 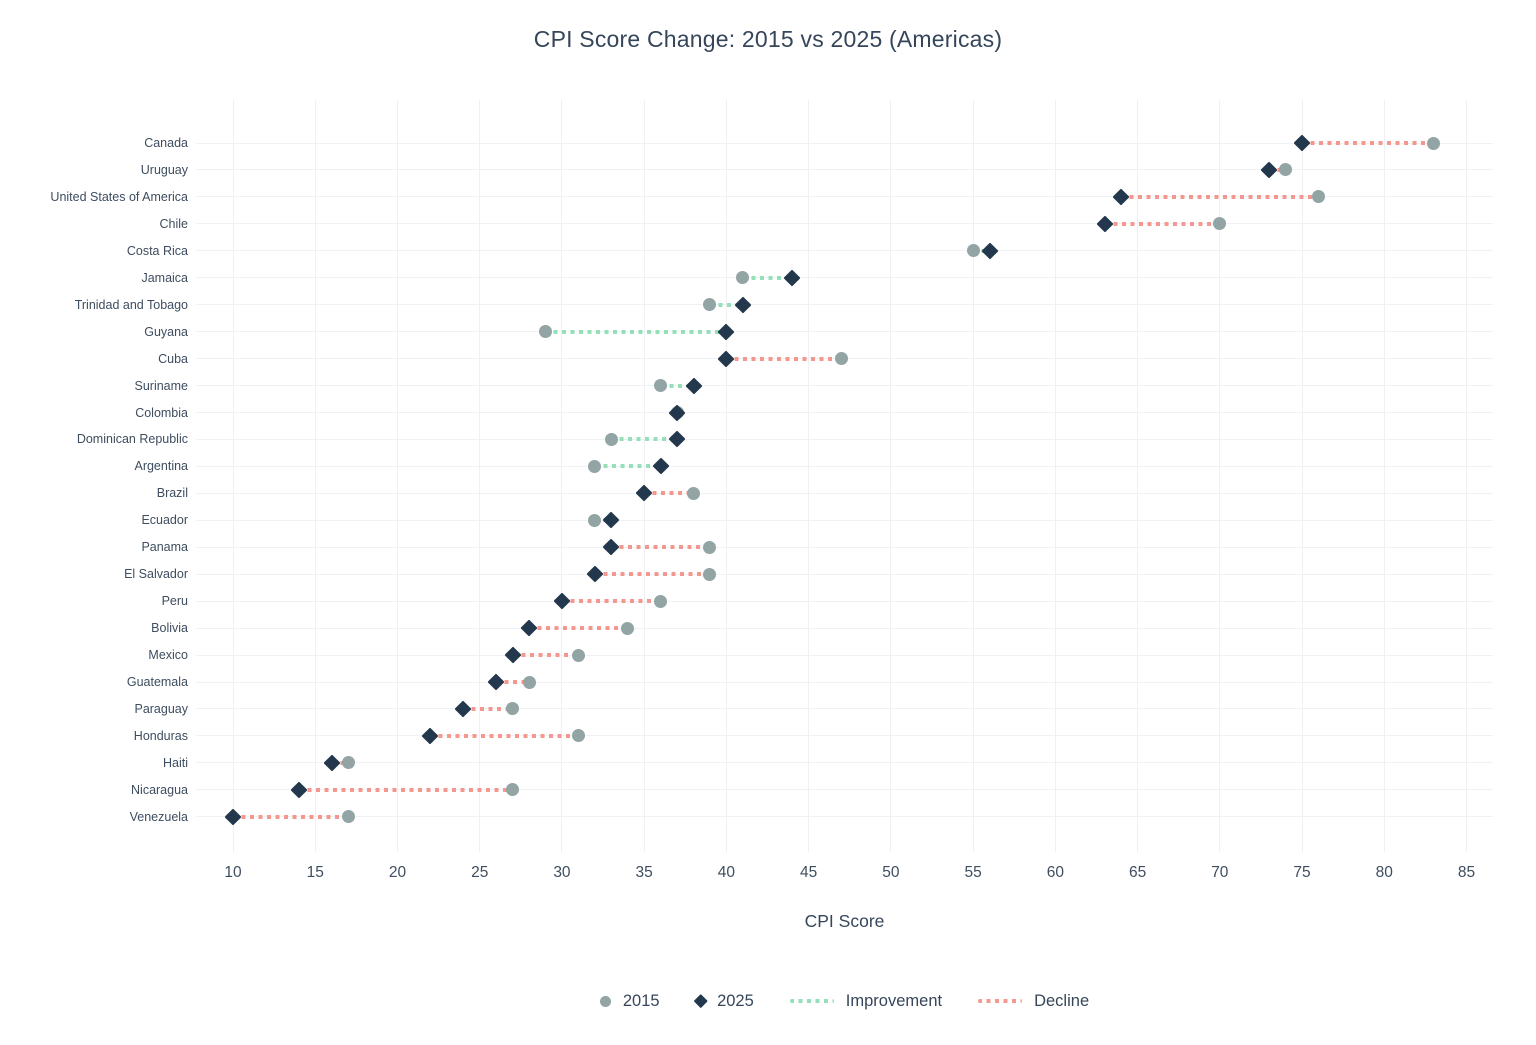 I want to click on legend-label: 2025, so click(x=735, y=1000).